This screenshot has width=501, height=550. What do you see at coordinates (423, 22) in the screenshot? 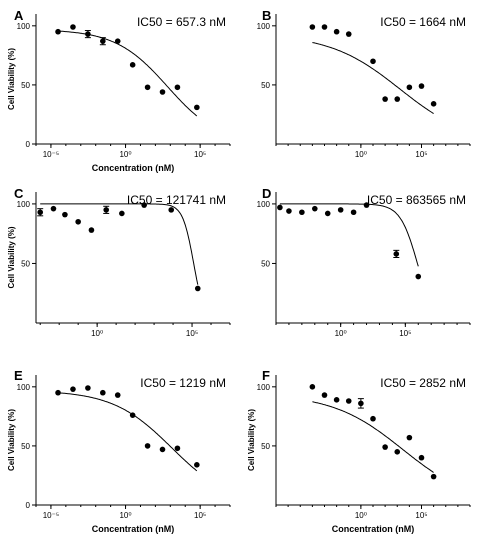
I see `ic50-label: IC50 = 1664 nM` at bounding box center [423, 22].